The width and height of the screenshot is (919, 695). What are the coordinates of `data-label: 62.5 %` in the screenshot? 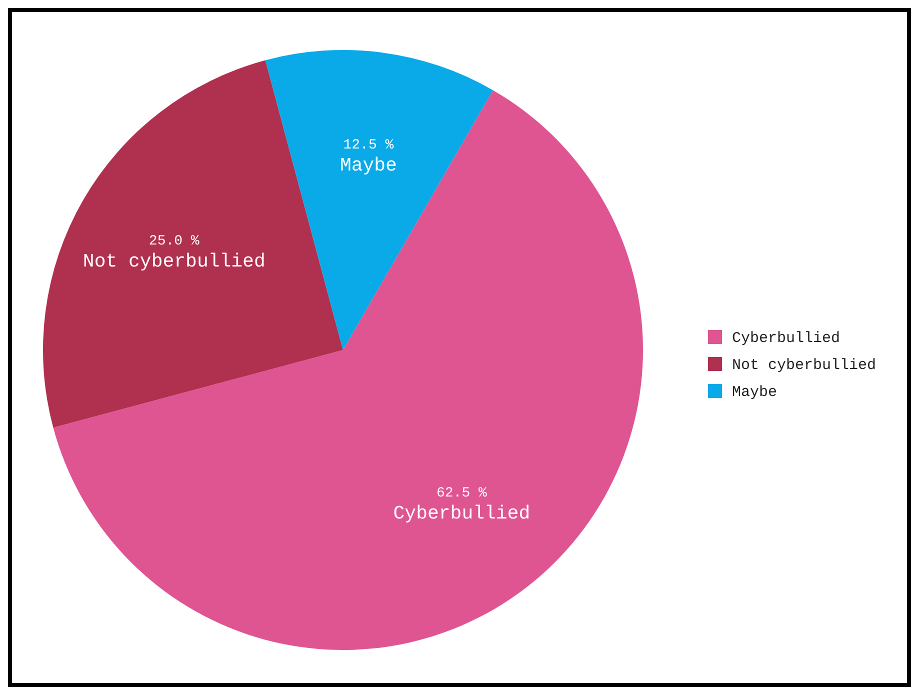 It's located at (462, 494).